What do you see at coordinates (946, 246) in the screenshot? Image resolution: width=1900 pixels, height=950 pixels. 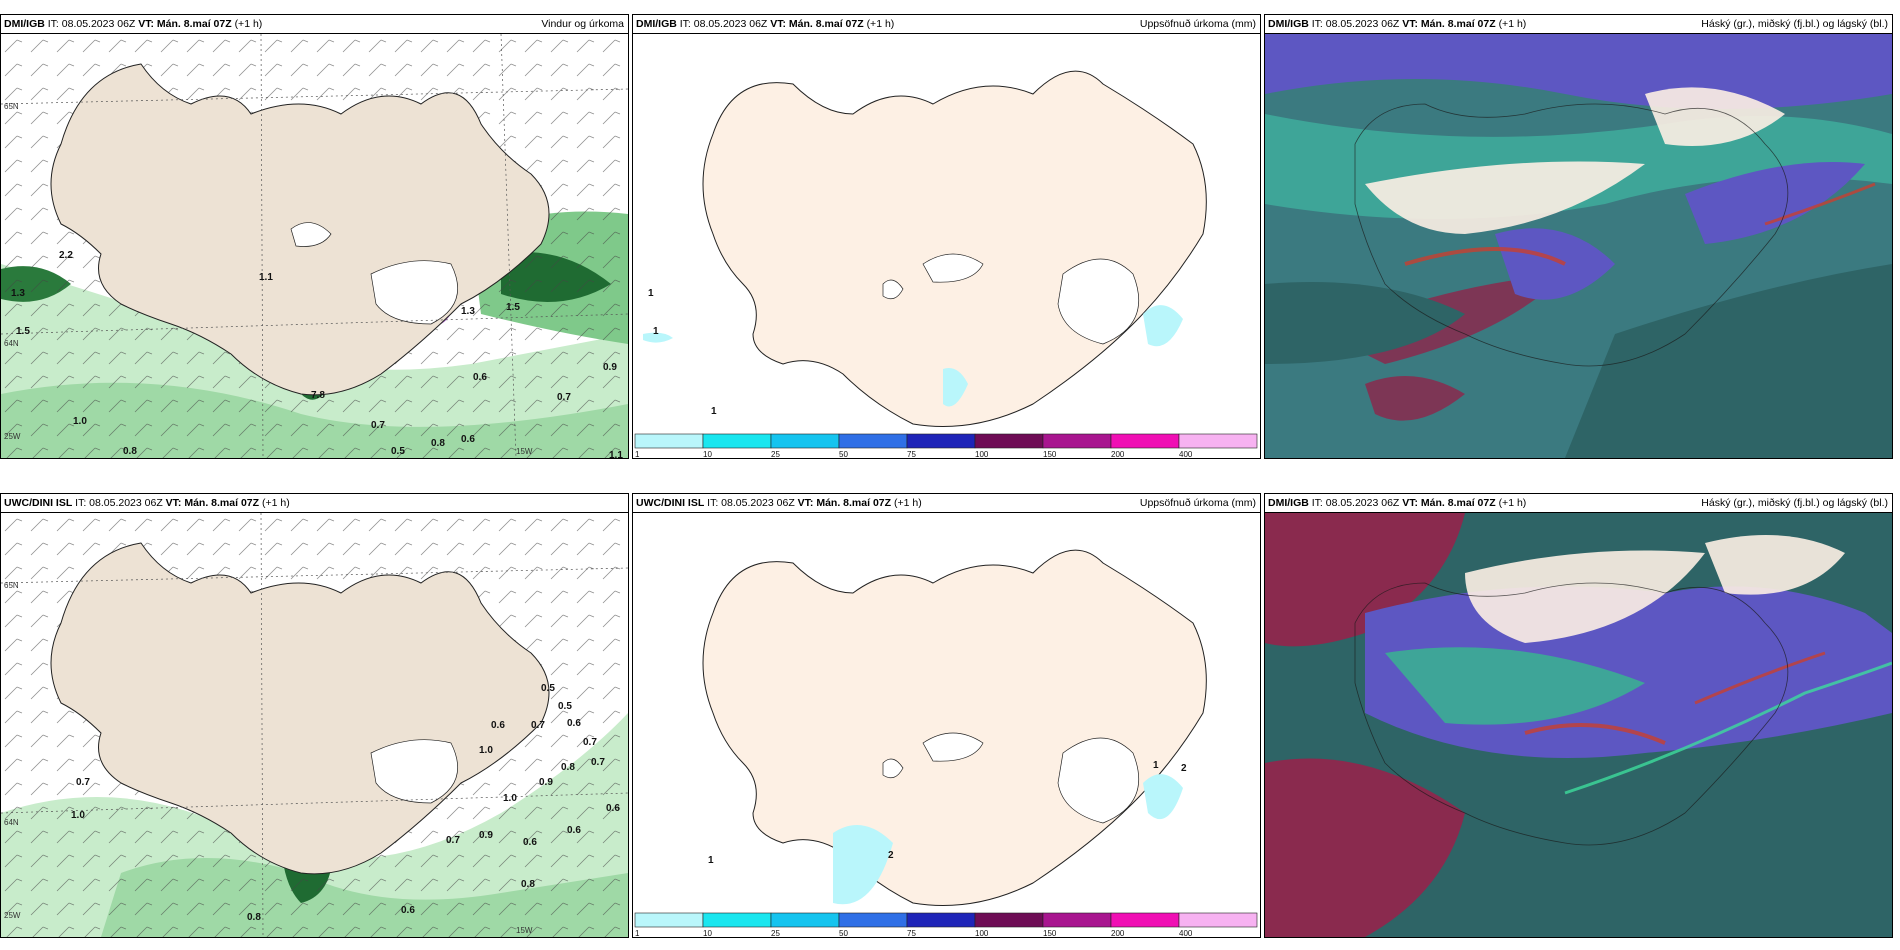 I see `accum-precip-map: 1 1 1 1 10 25 50 75 100 150 200 400` at bounding box center [946, 246].